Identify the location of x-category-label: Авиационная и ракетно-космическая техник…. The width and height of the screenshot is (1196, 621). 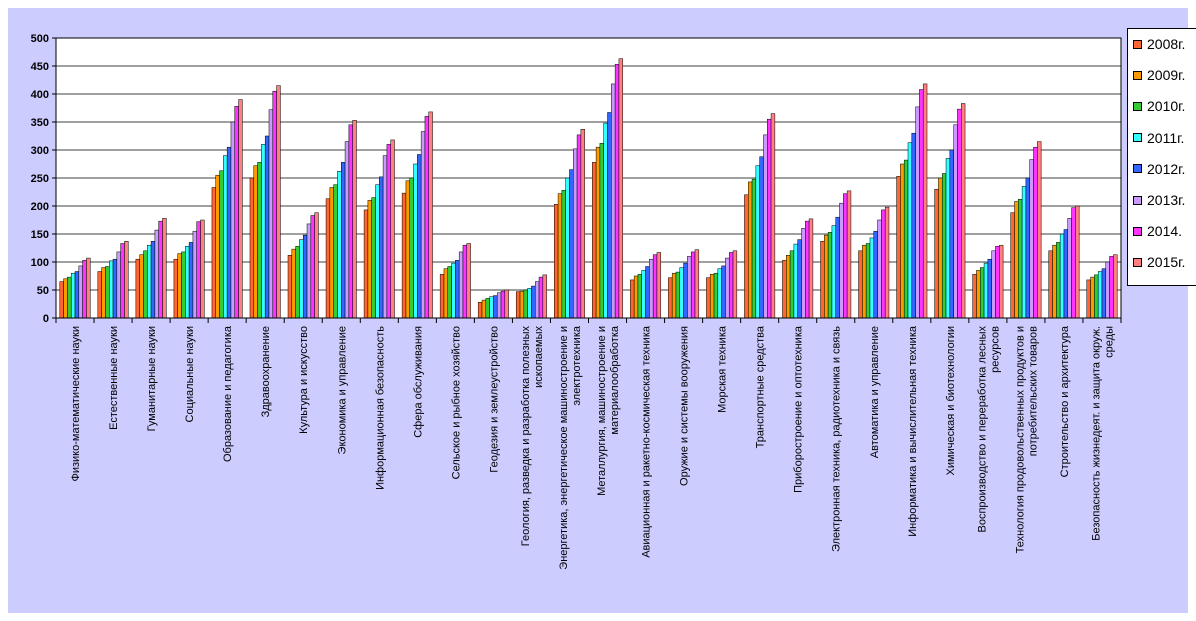
(647, 441).